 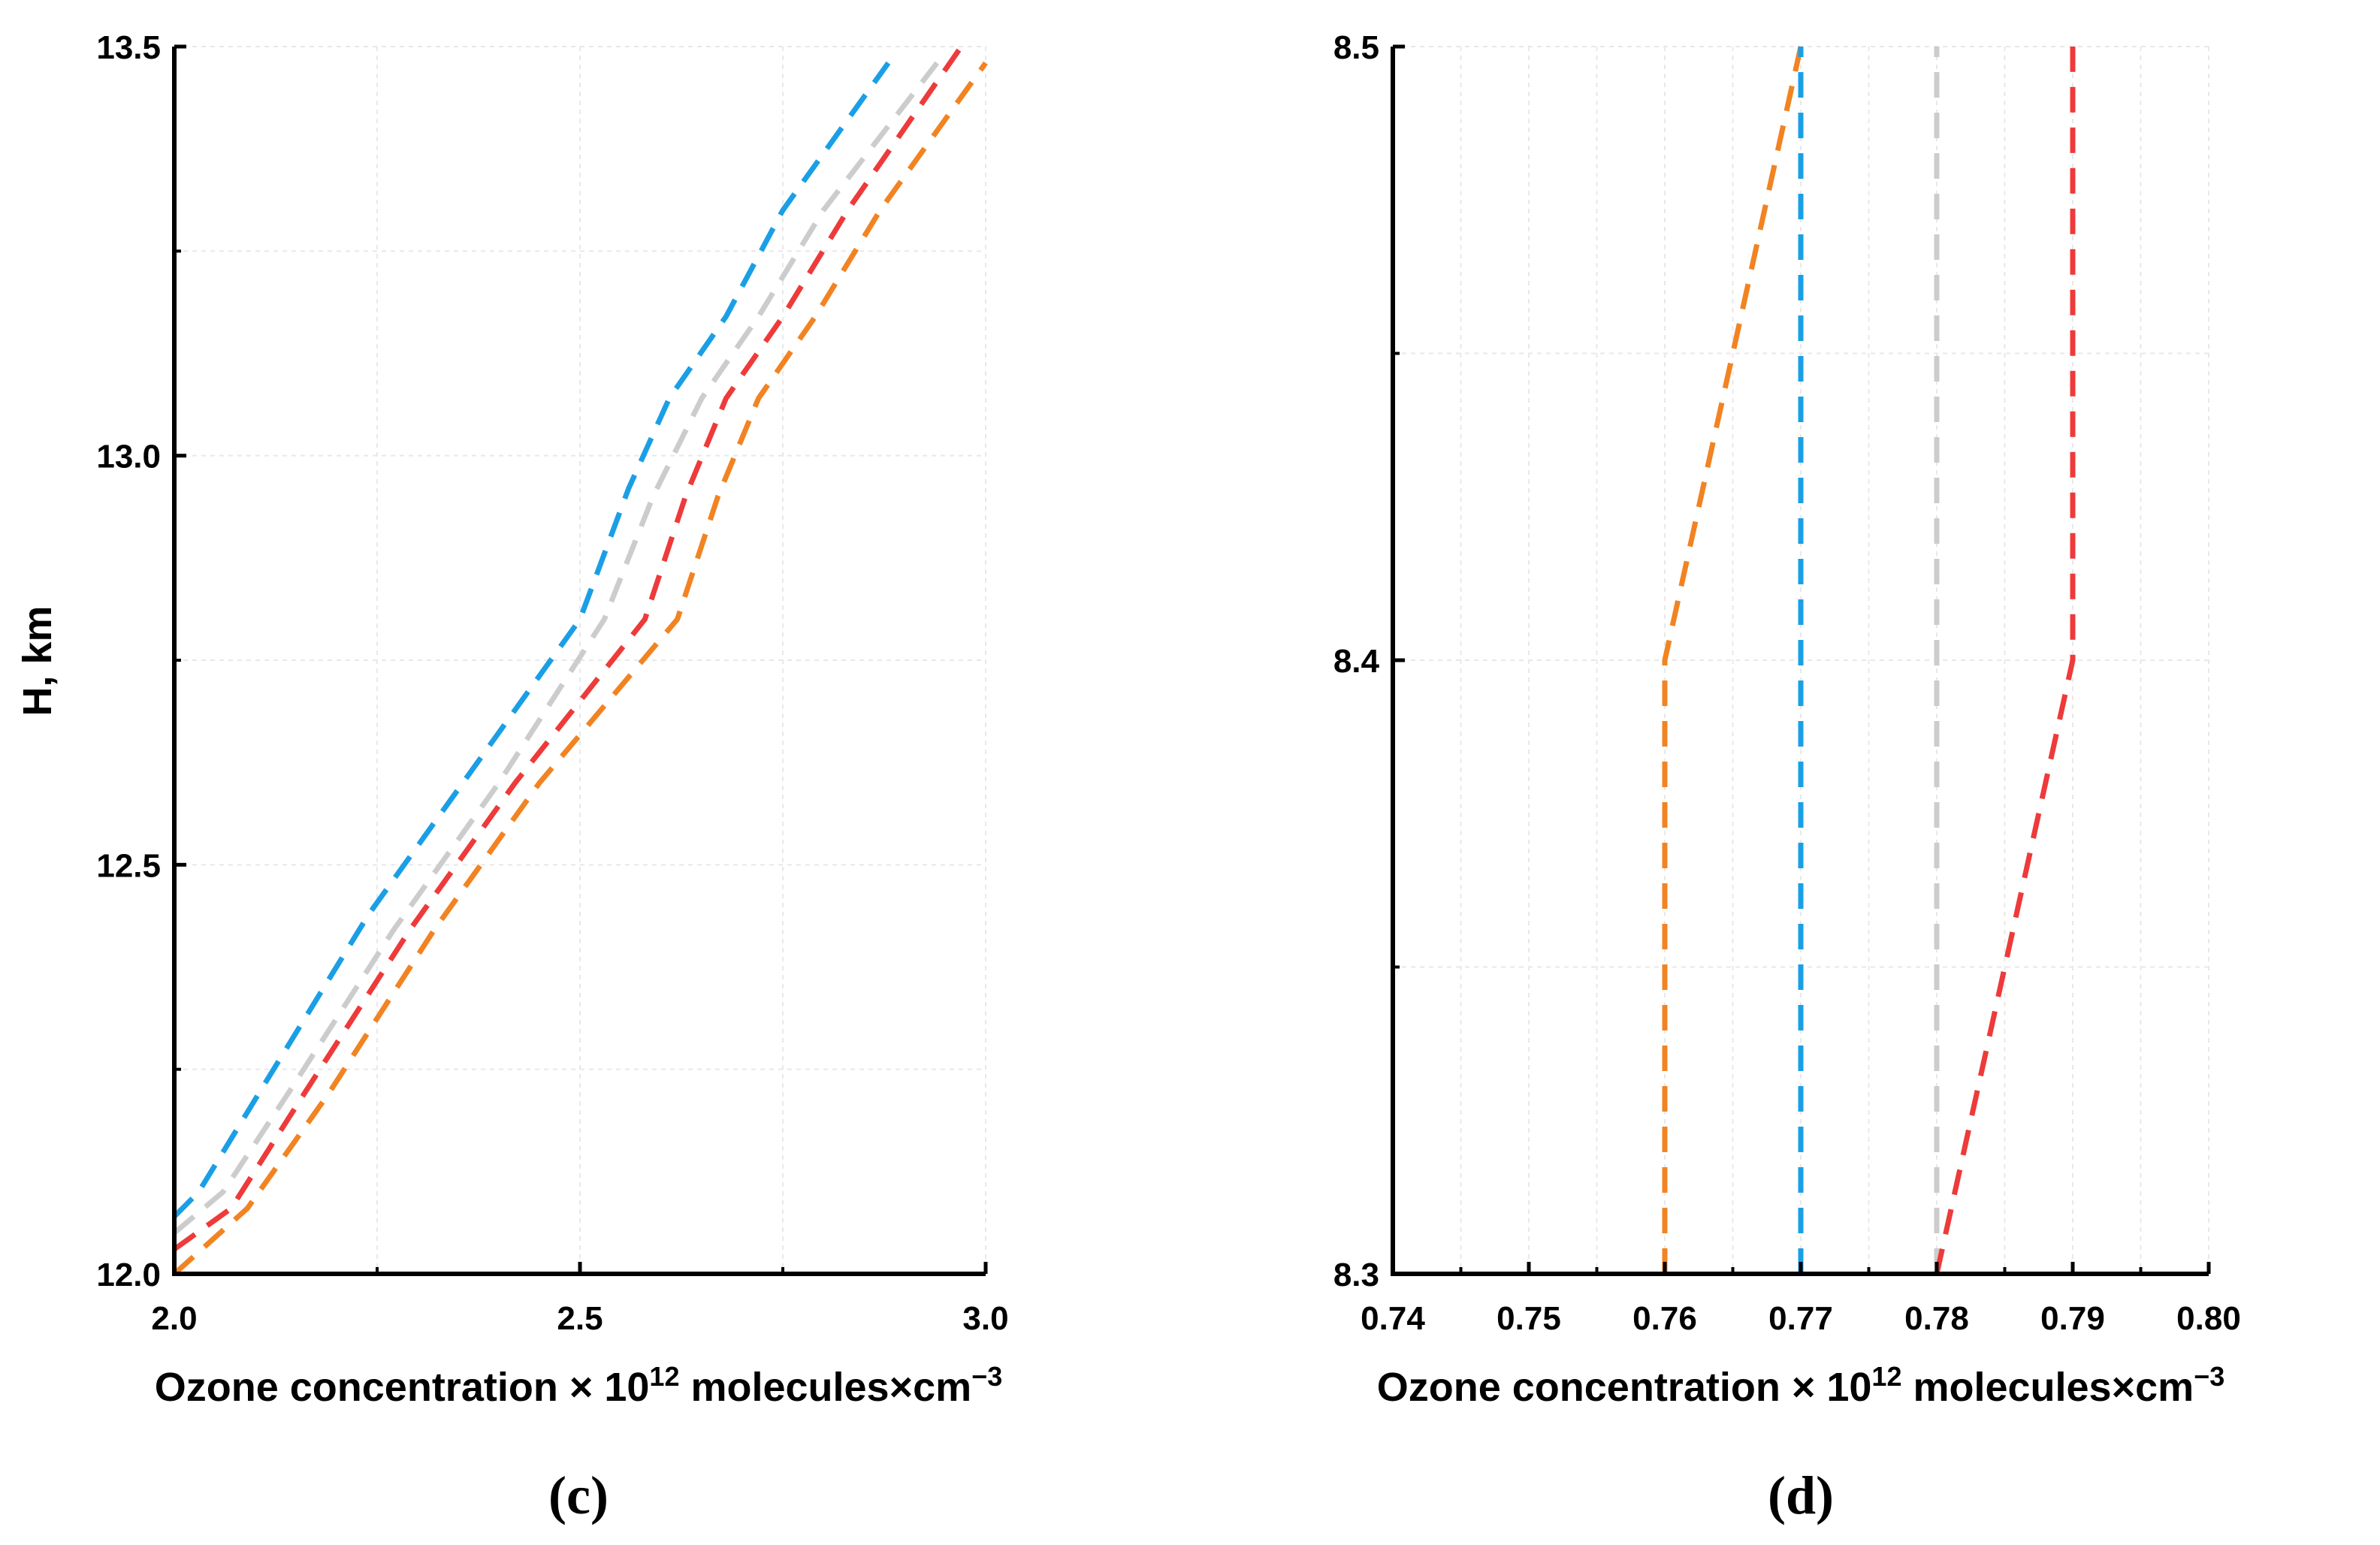 I want to click on panel-label: (c), so click(x=578, y=1495).